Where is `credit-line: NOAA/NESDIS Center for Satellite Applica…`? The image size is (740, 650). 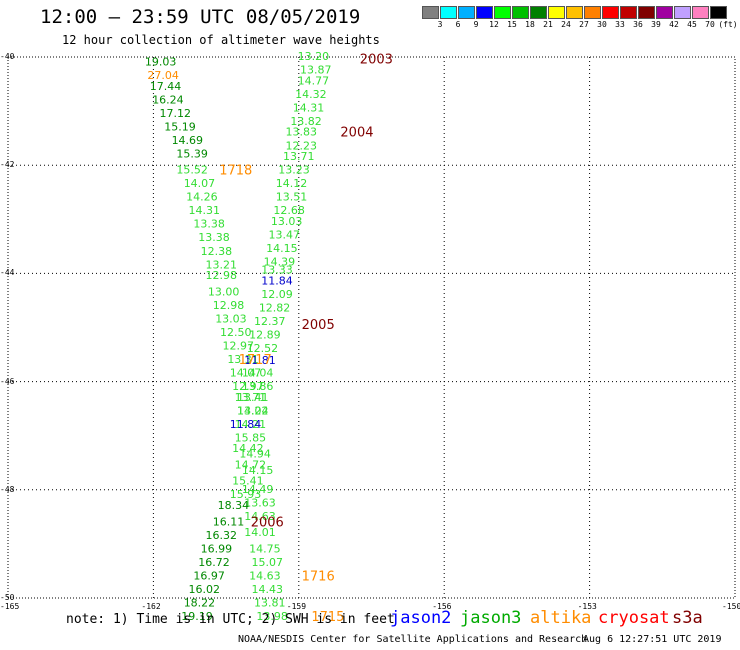 credit-line: NOAA/NESDIS Center for Satellite Applica… is located at coordinates (413, 639).